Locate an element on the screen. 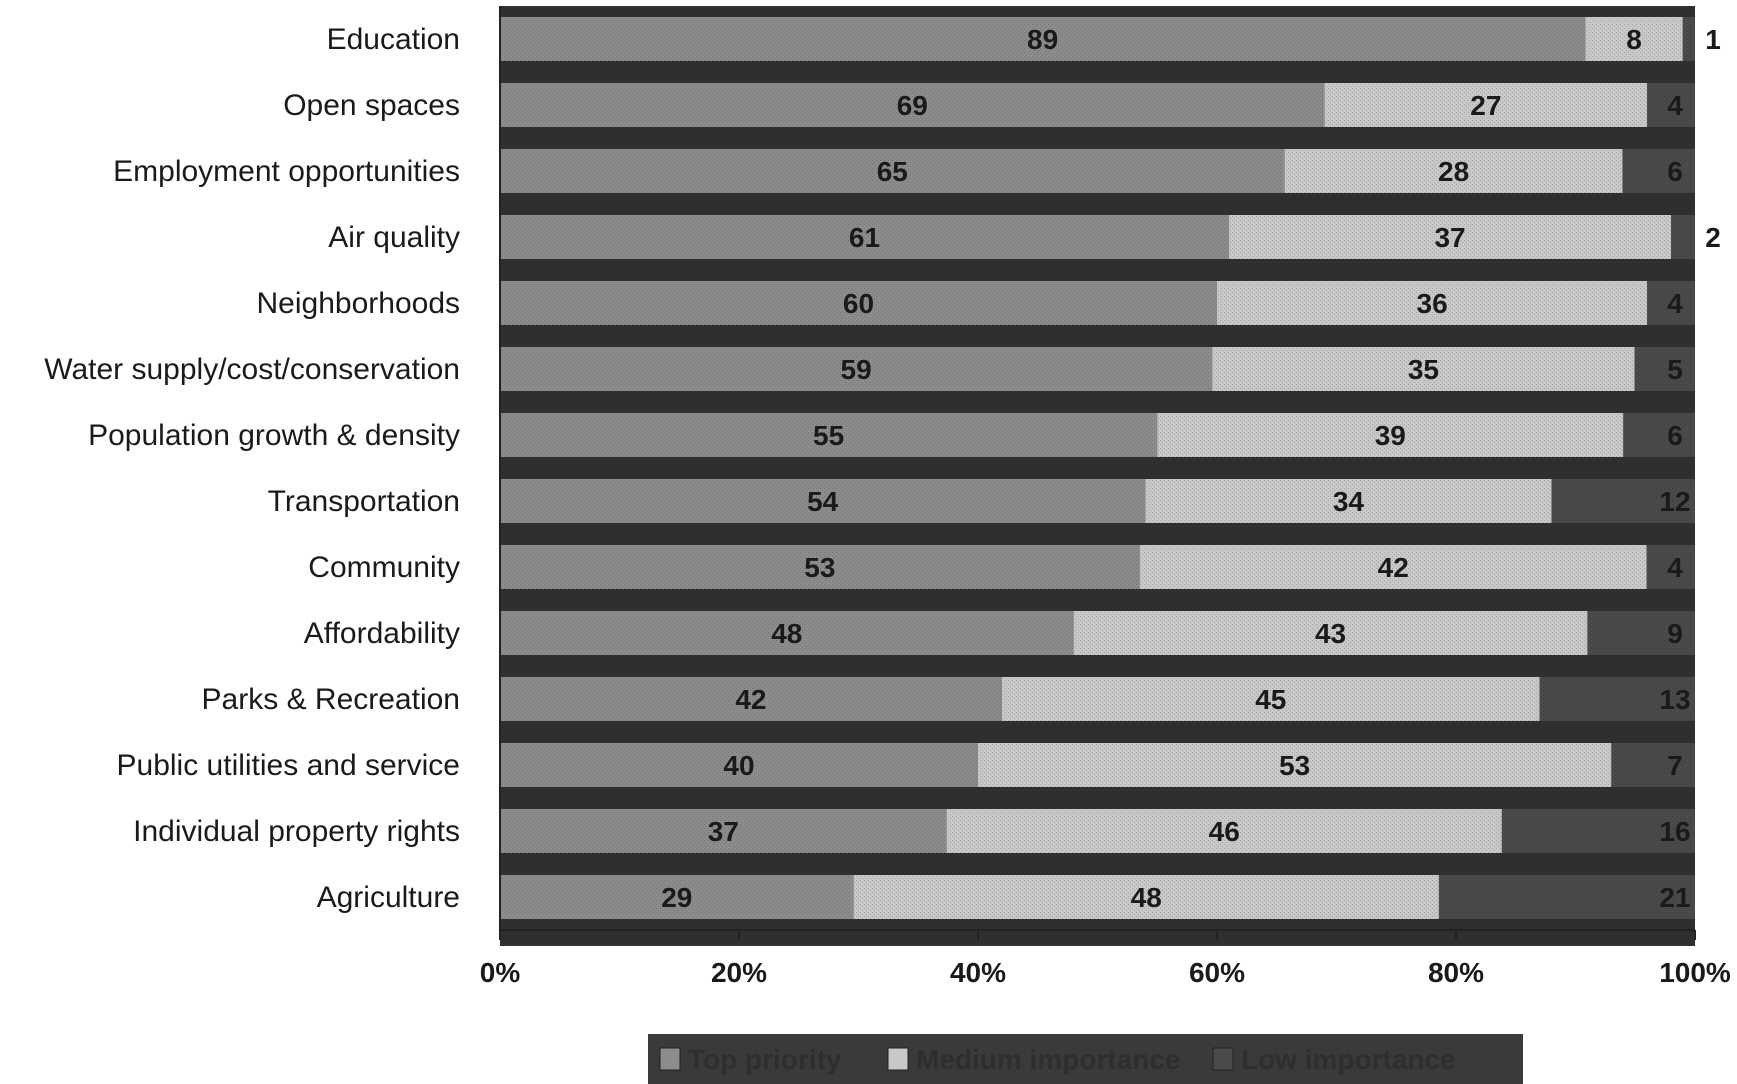  data-label: 34 is located at coordinates (1349, 501).